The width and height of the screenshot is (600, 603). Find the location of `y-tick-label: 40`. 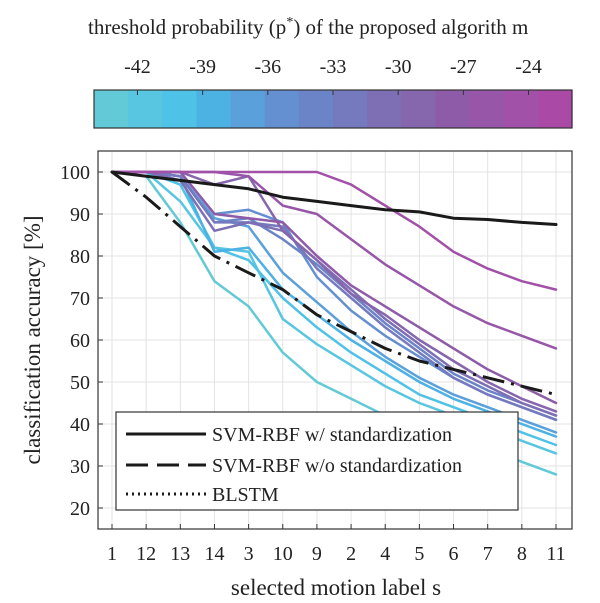

y-tick-label: 40 is located at coordinates (80, 425).